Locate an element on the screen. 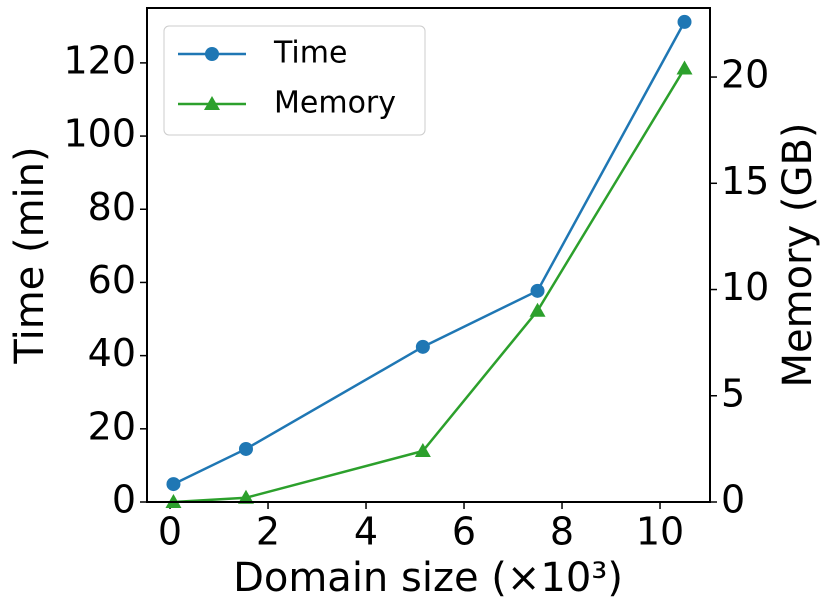  y-tick-label: 100 is located at coordinates (99, 134).